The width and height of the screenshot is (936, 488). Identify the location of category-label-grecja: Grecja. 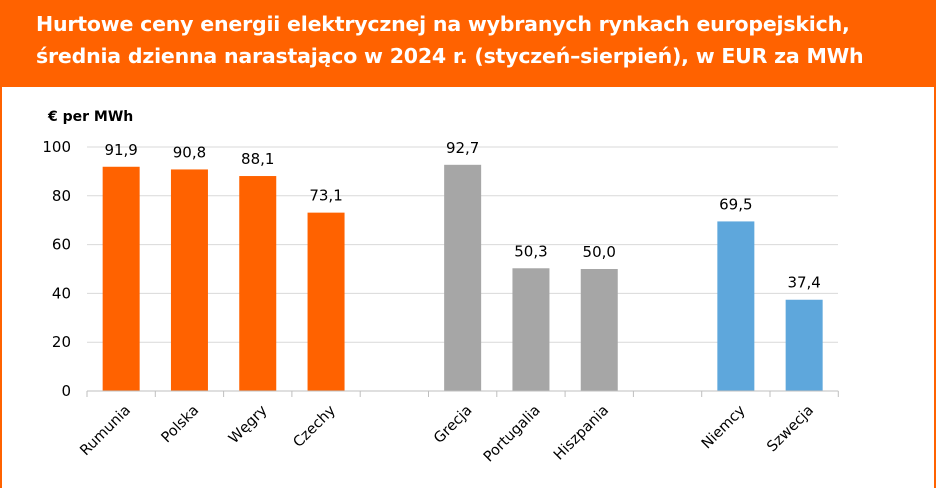
(453, 425).